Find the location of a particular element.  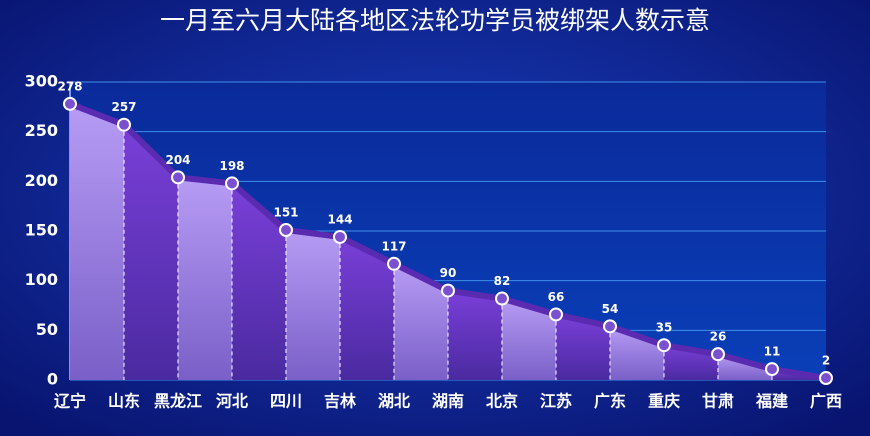

x-tick-label: 北京 is located at coordinates (502, 401).